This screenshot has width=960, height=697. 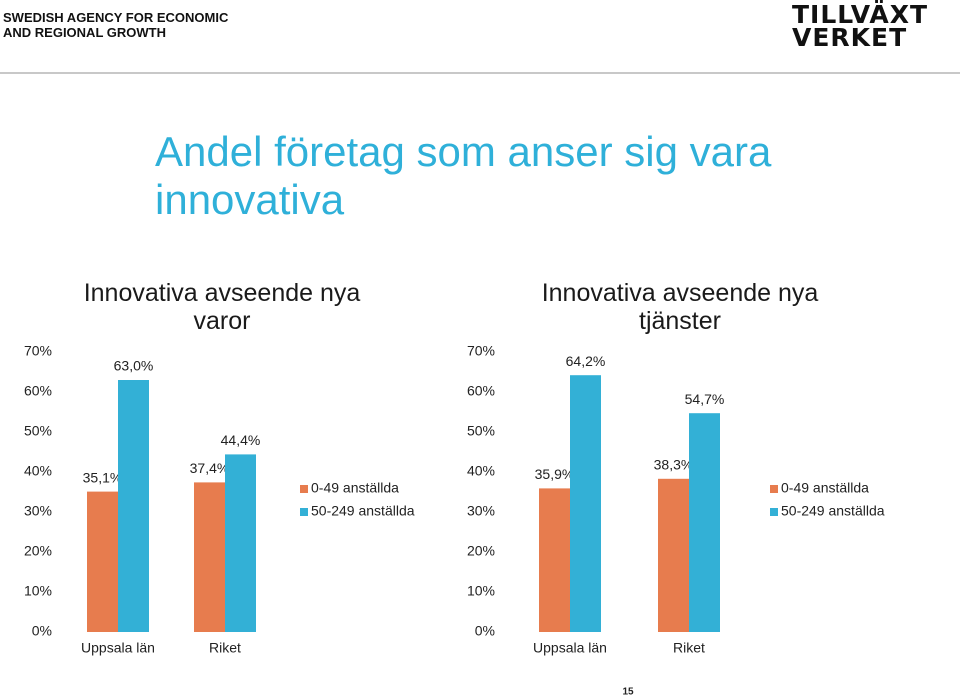 What do you see at coordinates (674, 465) in the screenshot?
I see `value-label: 38,3%` at bounding box center [674, 465].